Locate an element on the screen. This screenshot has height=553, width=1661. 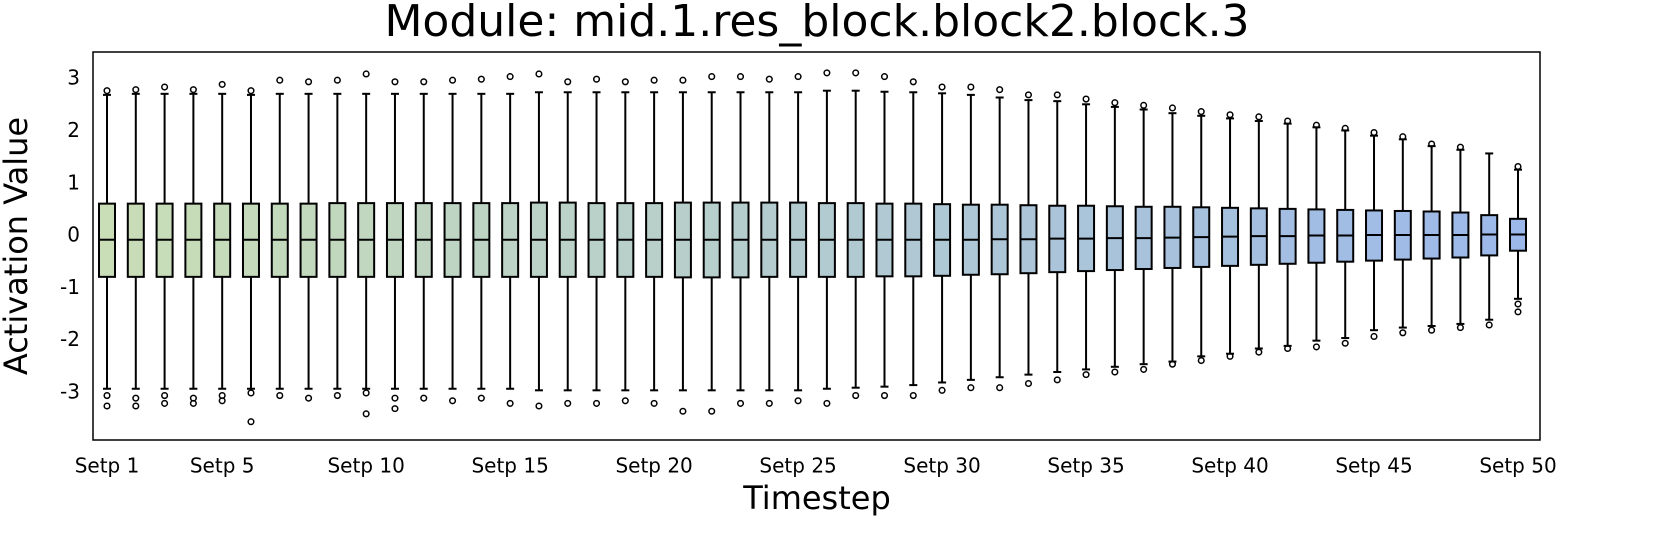
x-tick-label: Setp 45 is located at coordinates (1373, 466).